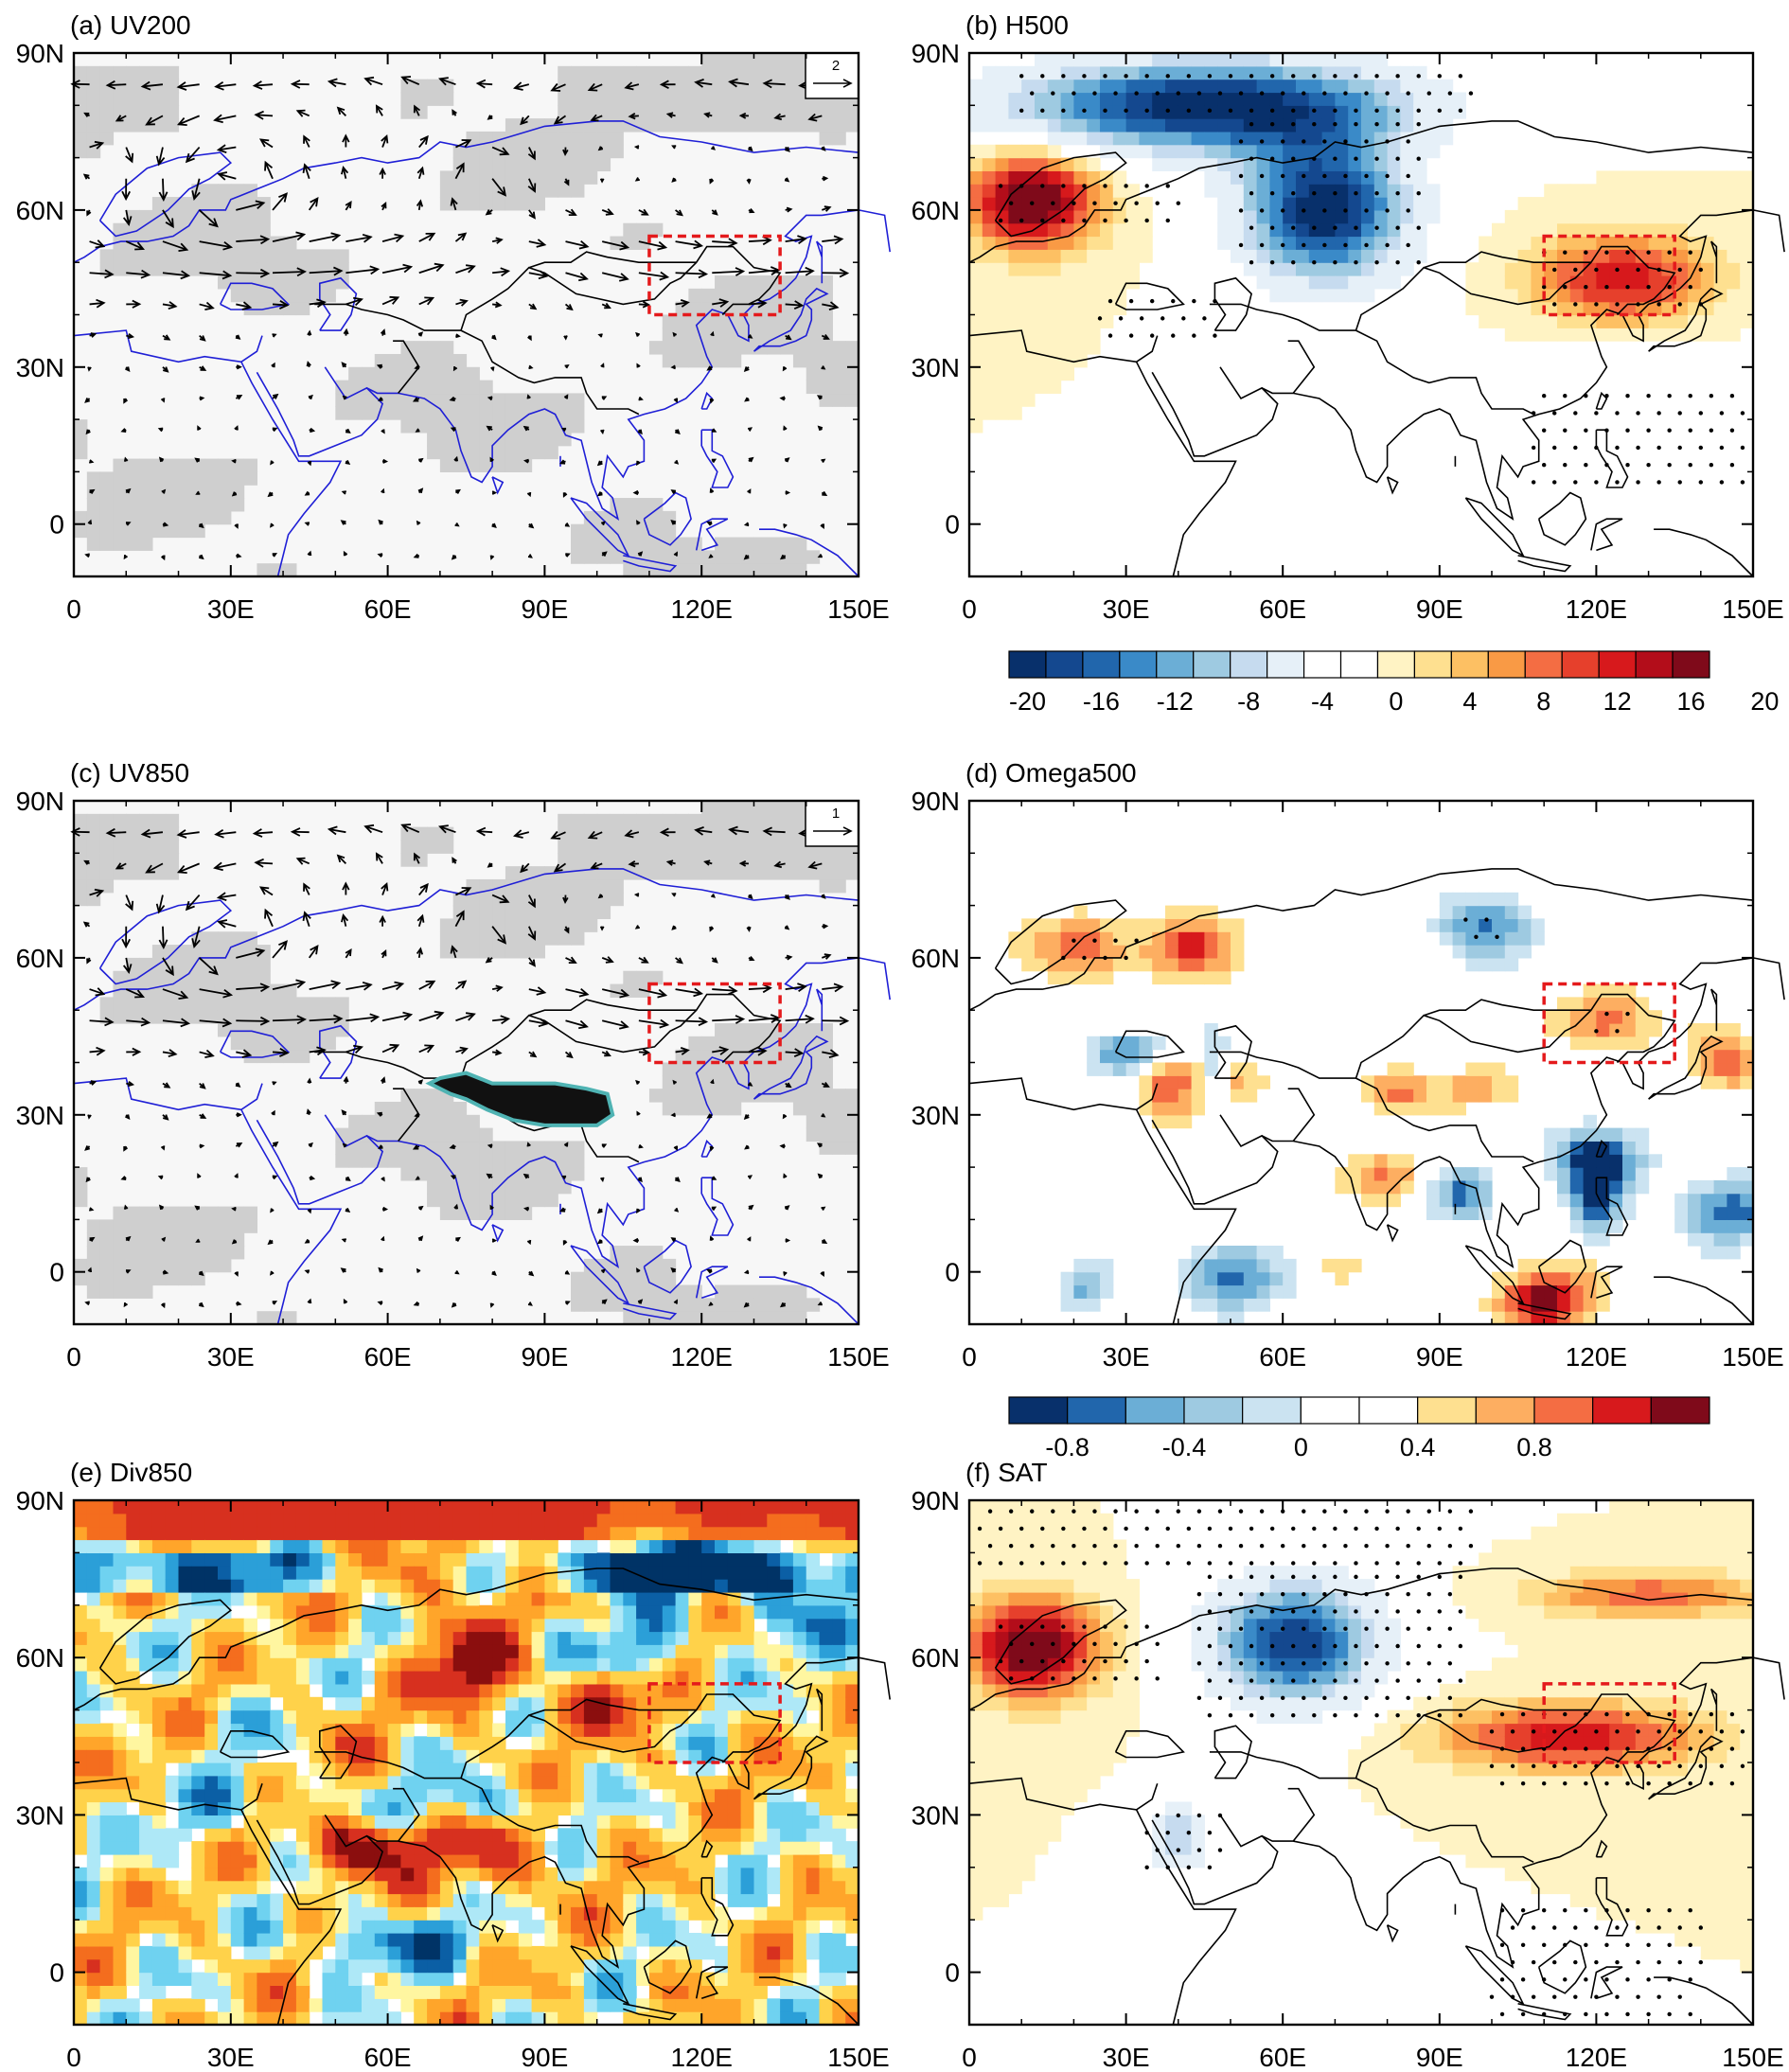 Image resolution: width=1789 pixels, height=2072 pixels. What do you see at coordinates (836, 66) in the screenshot?
I see `reference-vector-label: 2` at bounding box center [836, 66].